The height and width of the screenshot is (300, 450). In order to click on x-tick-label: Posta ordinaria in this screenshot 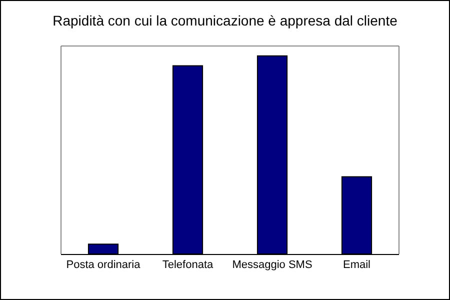, I will do `click(104, 265)`.